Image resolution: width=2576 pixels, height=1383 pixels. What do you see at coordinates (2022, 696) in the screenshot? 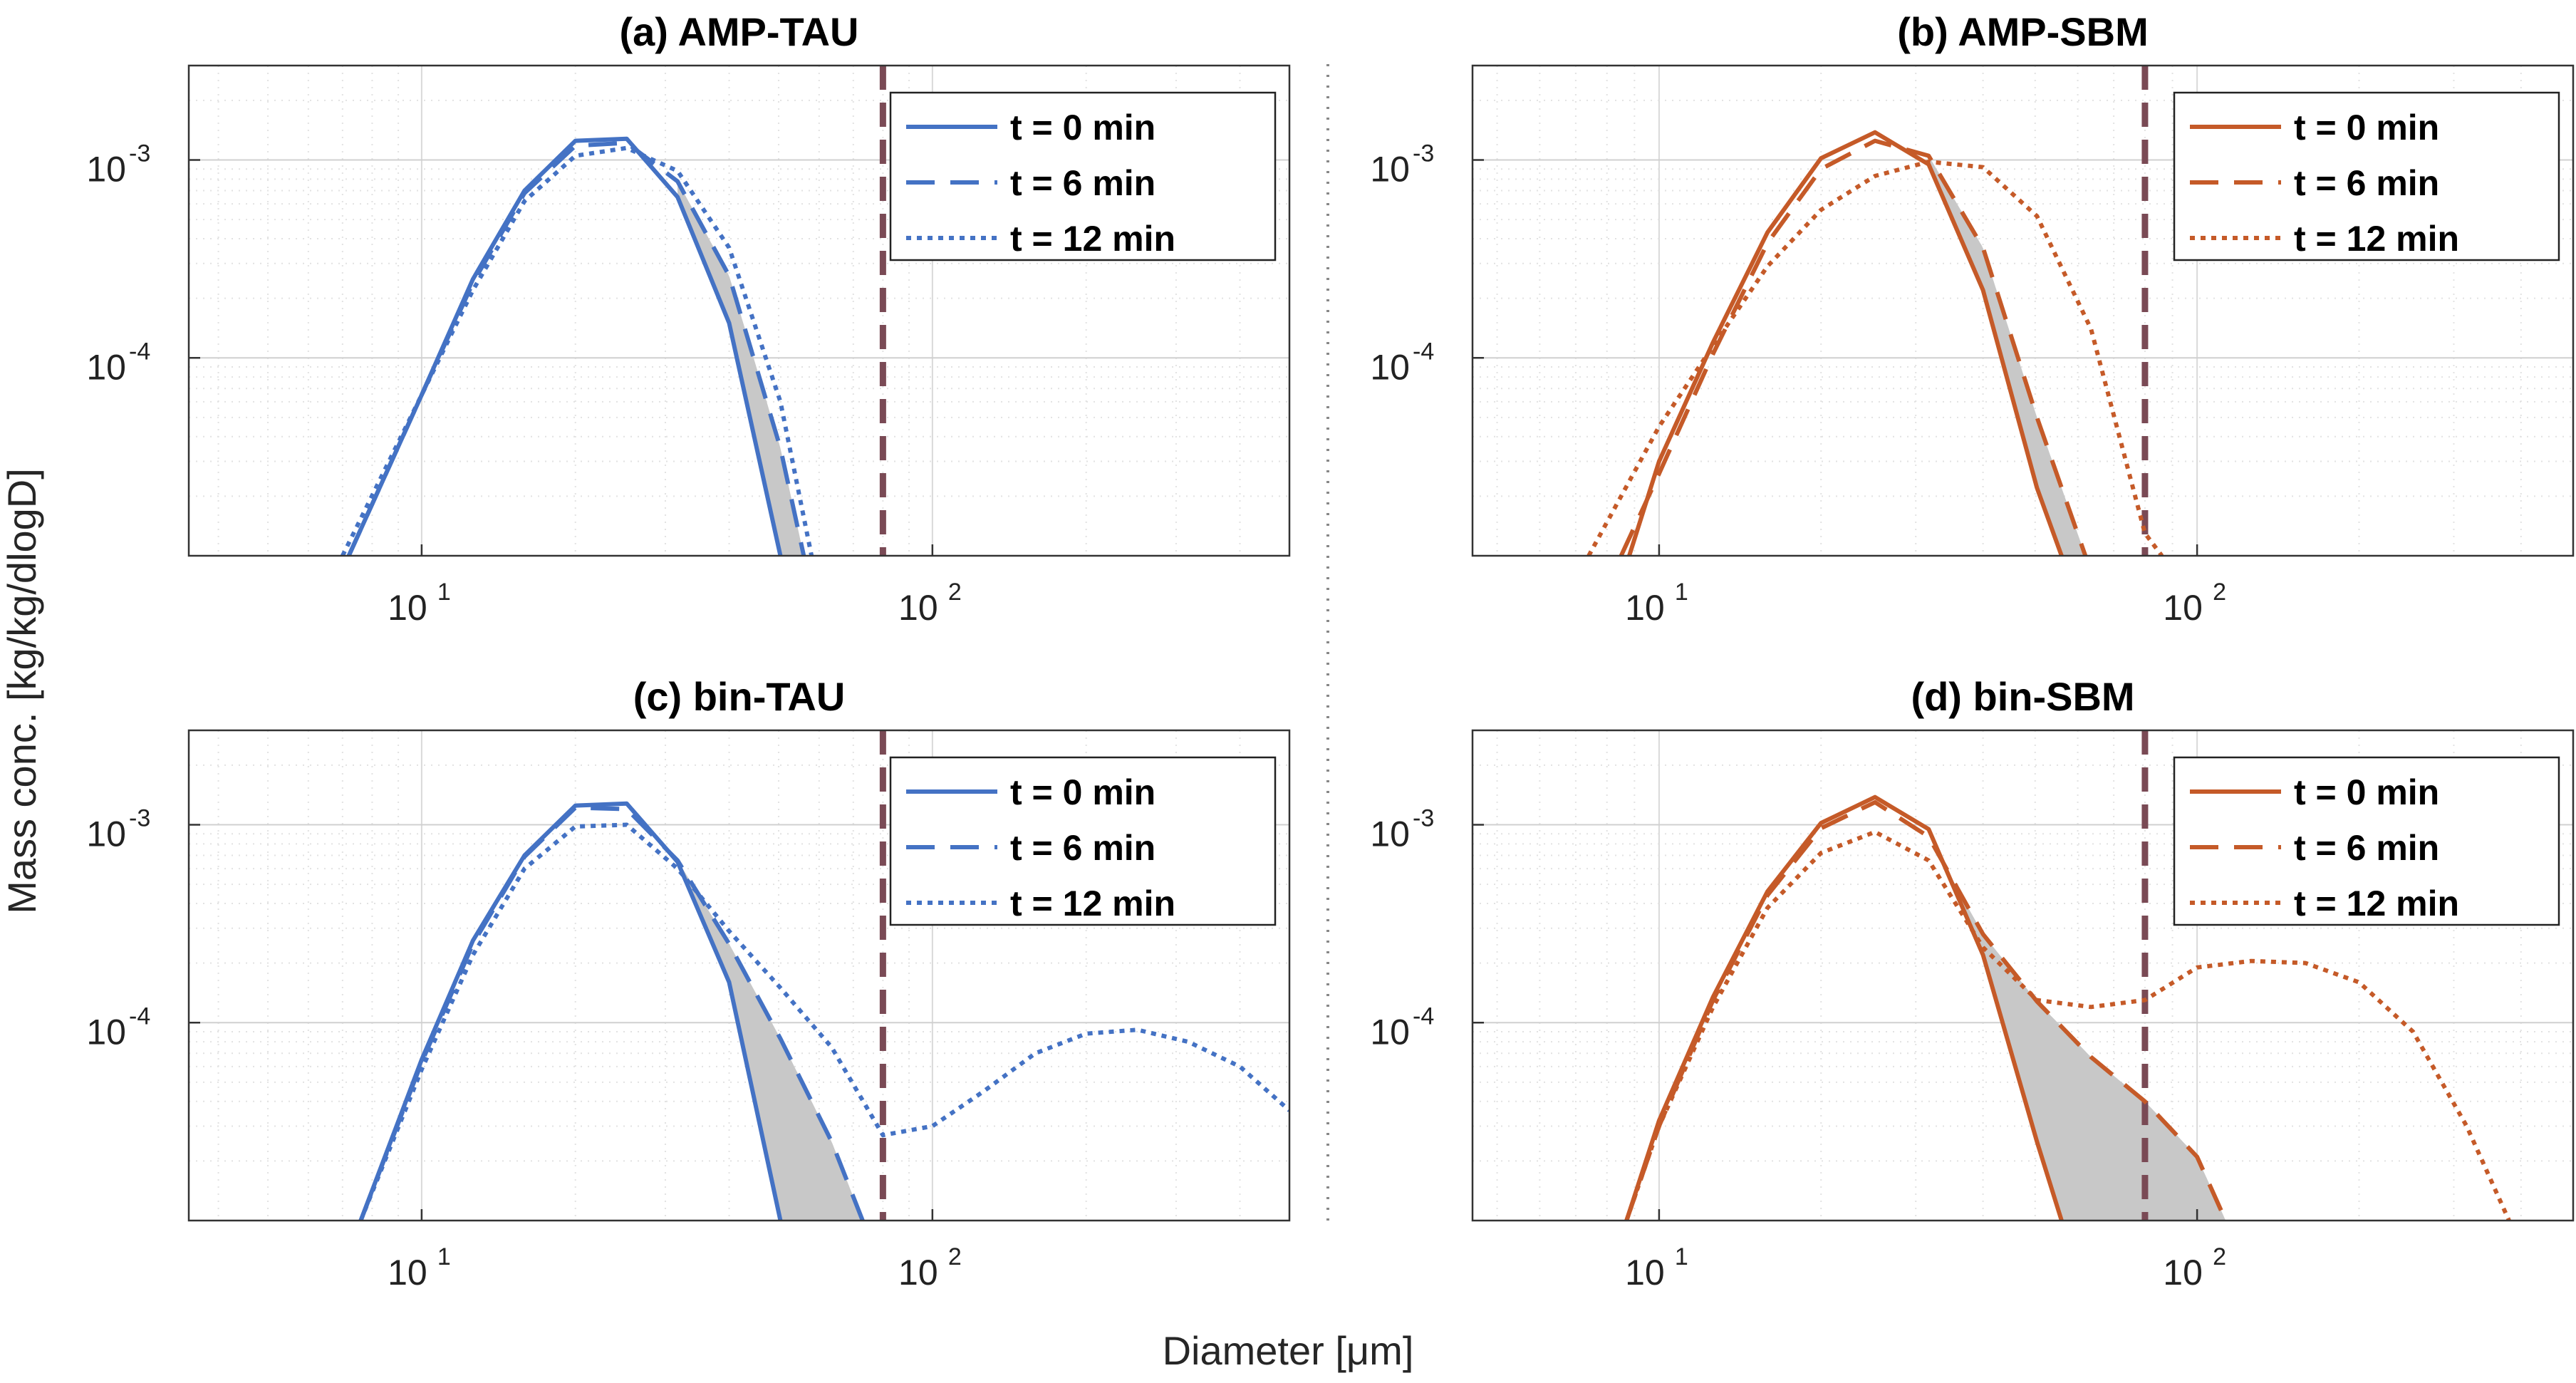
I see `panel-title: (d) bin-SBM` at bounding box center [2022, 696].